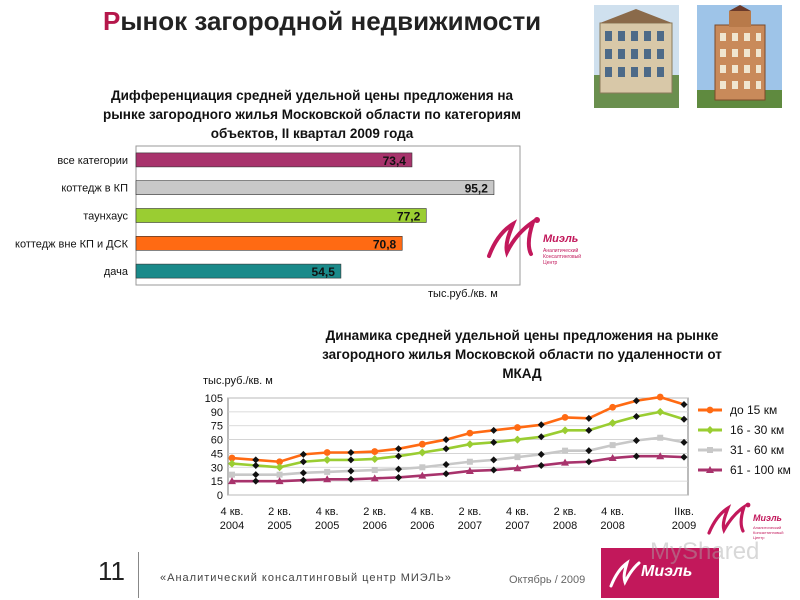 The height and width of the screenshot is (600, 800). Describe the element at coordinates (550, 263) in the screenshot. I see `miel-logo-sub: Центр` at that location.